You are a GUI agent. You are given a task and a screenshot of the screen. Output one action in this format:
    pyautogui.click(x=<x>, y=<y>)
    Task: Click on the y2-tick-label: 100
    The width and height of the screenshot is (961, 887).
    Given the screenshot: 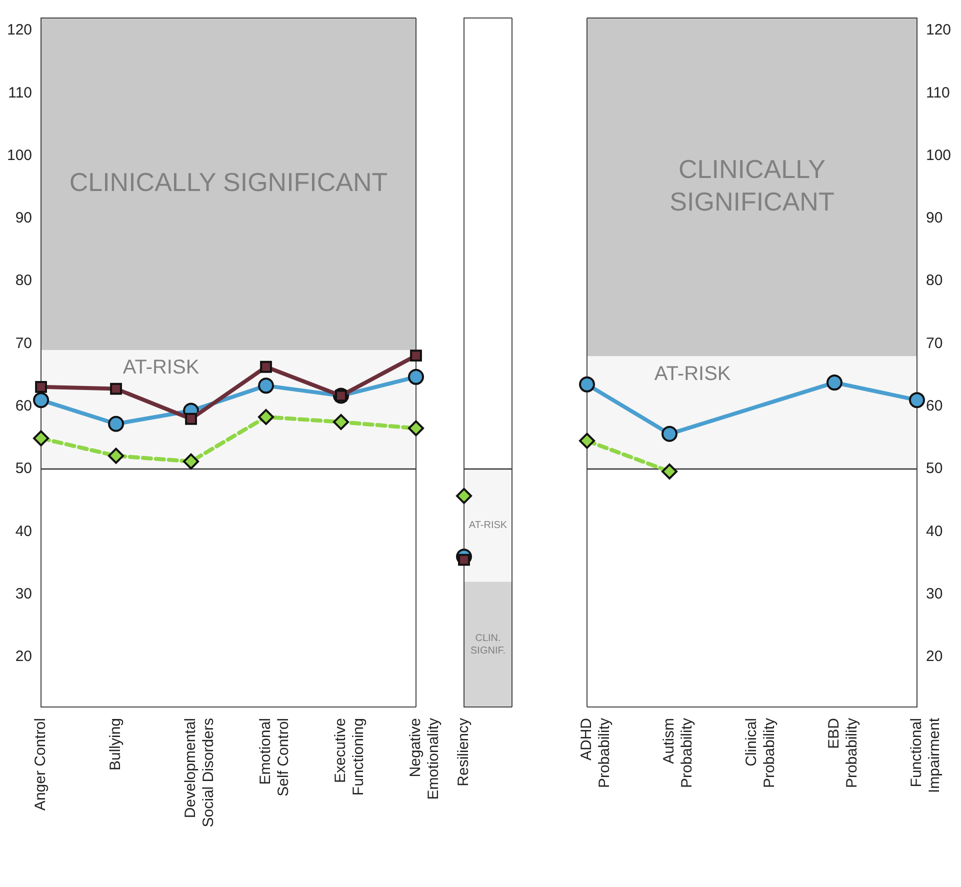 What is the action you would take?
    pyautogui.click(x=939, y=155)
    